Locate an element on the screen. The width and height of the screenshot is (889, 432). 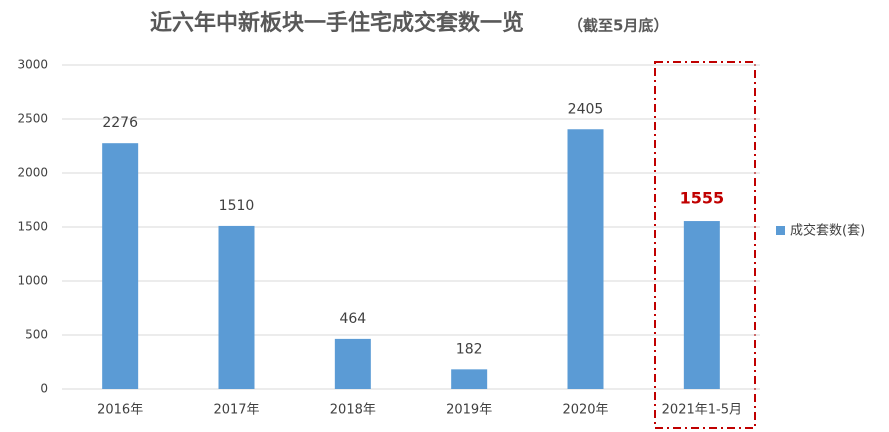
y-tick-label: 1000 is located at coordinates (32, 281).